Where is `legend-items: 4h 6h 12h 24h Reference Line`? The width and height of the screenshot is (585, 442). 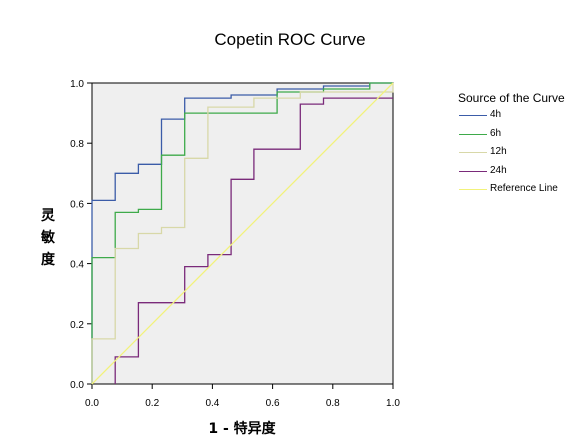 legend-items: 4h 6h 12h 24h Reference Line is located at coordinates (520, 155).